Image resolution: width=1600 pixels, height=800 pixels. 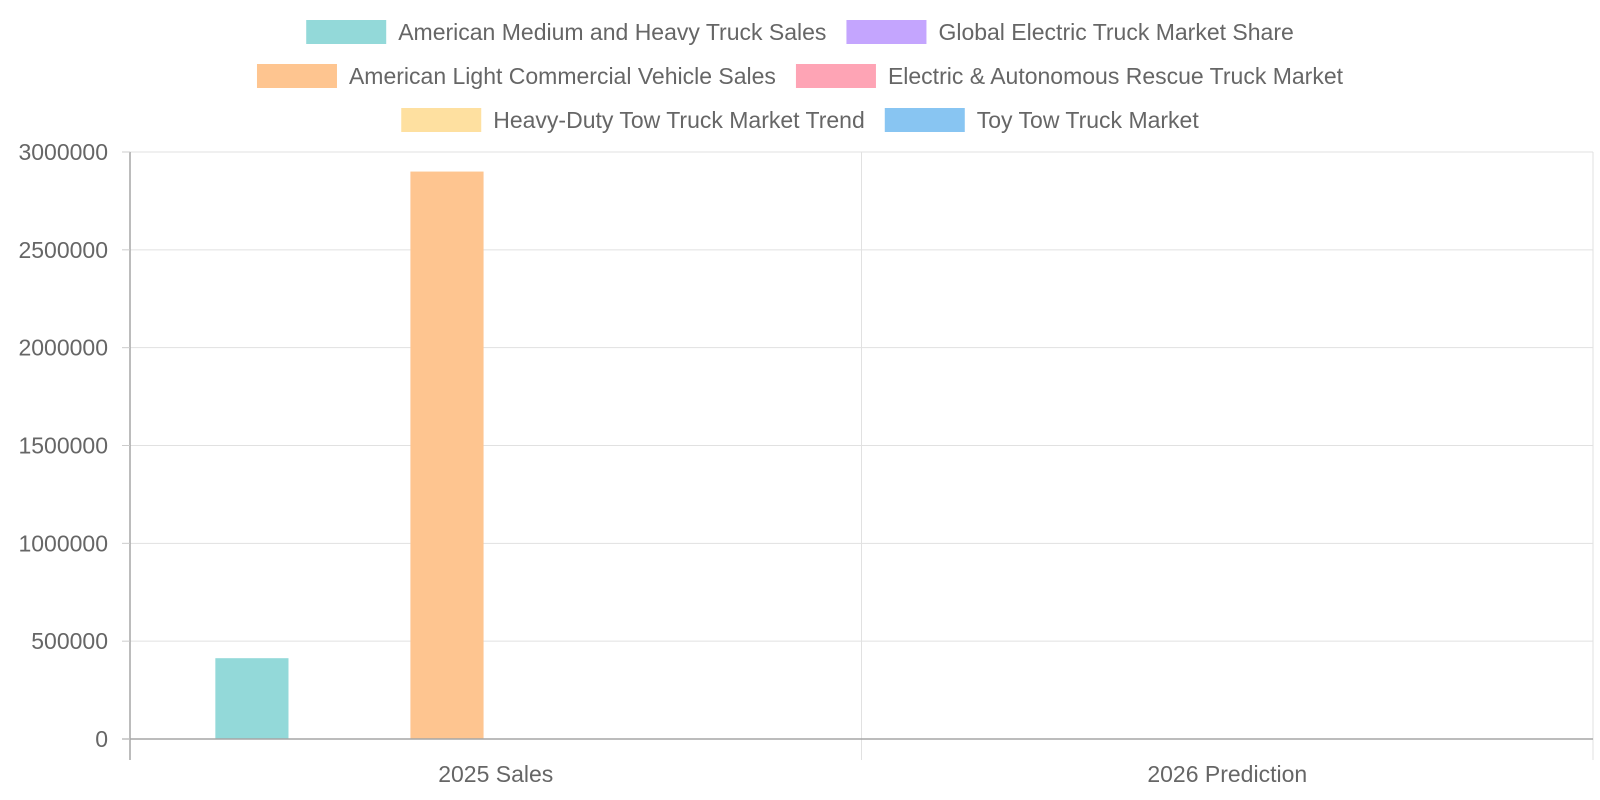 What do you see at coordinates (1115, 32) in the screenshot?
I see `legend-label-global-electric-truck-market-share: Global Electric Truck Market Share` at bounding box center [1115, 32].